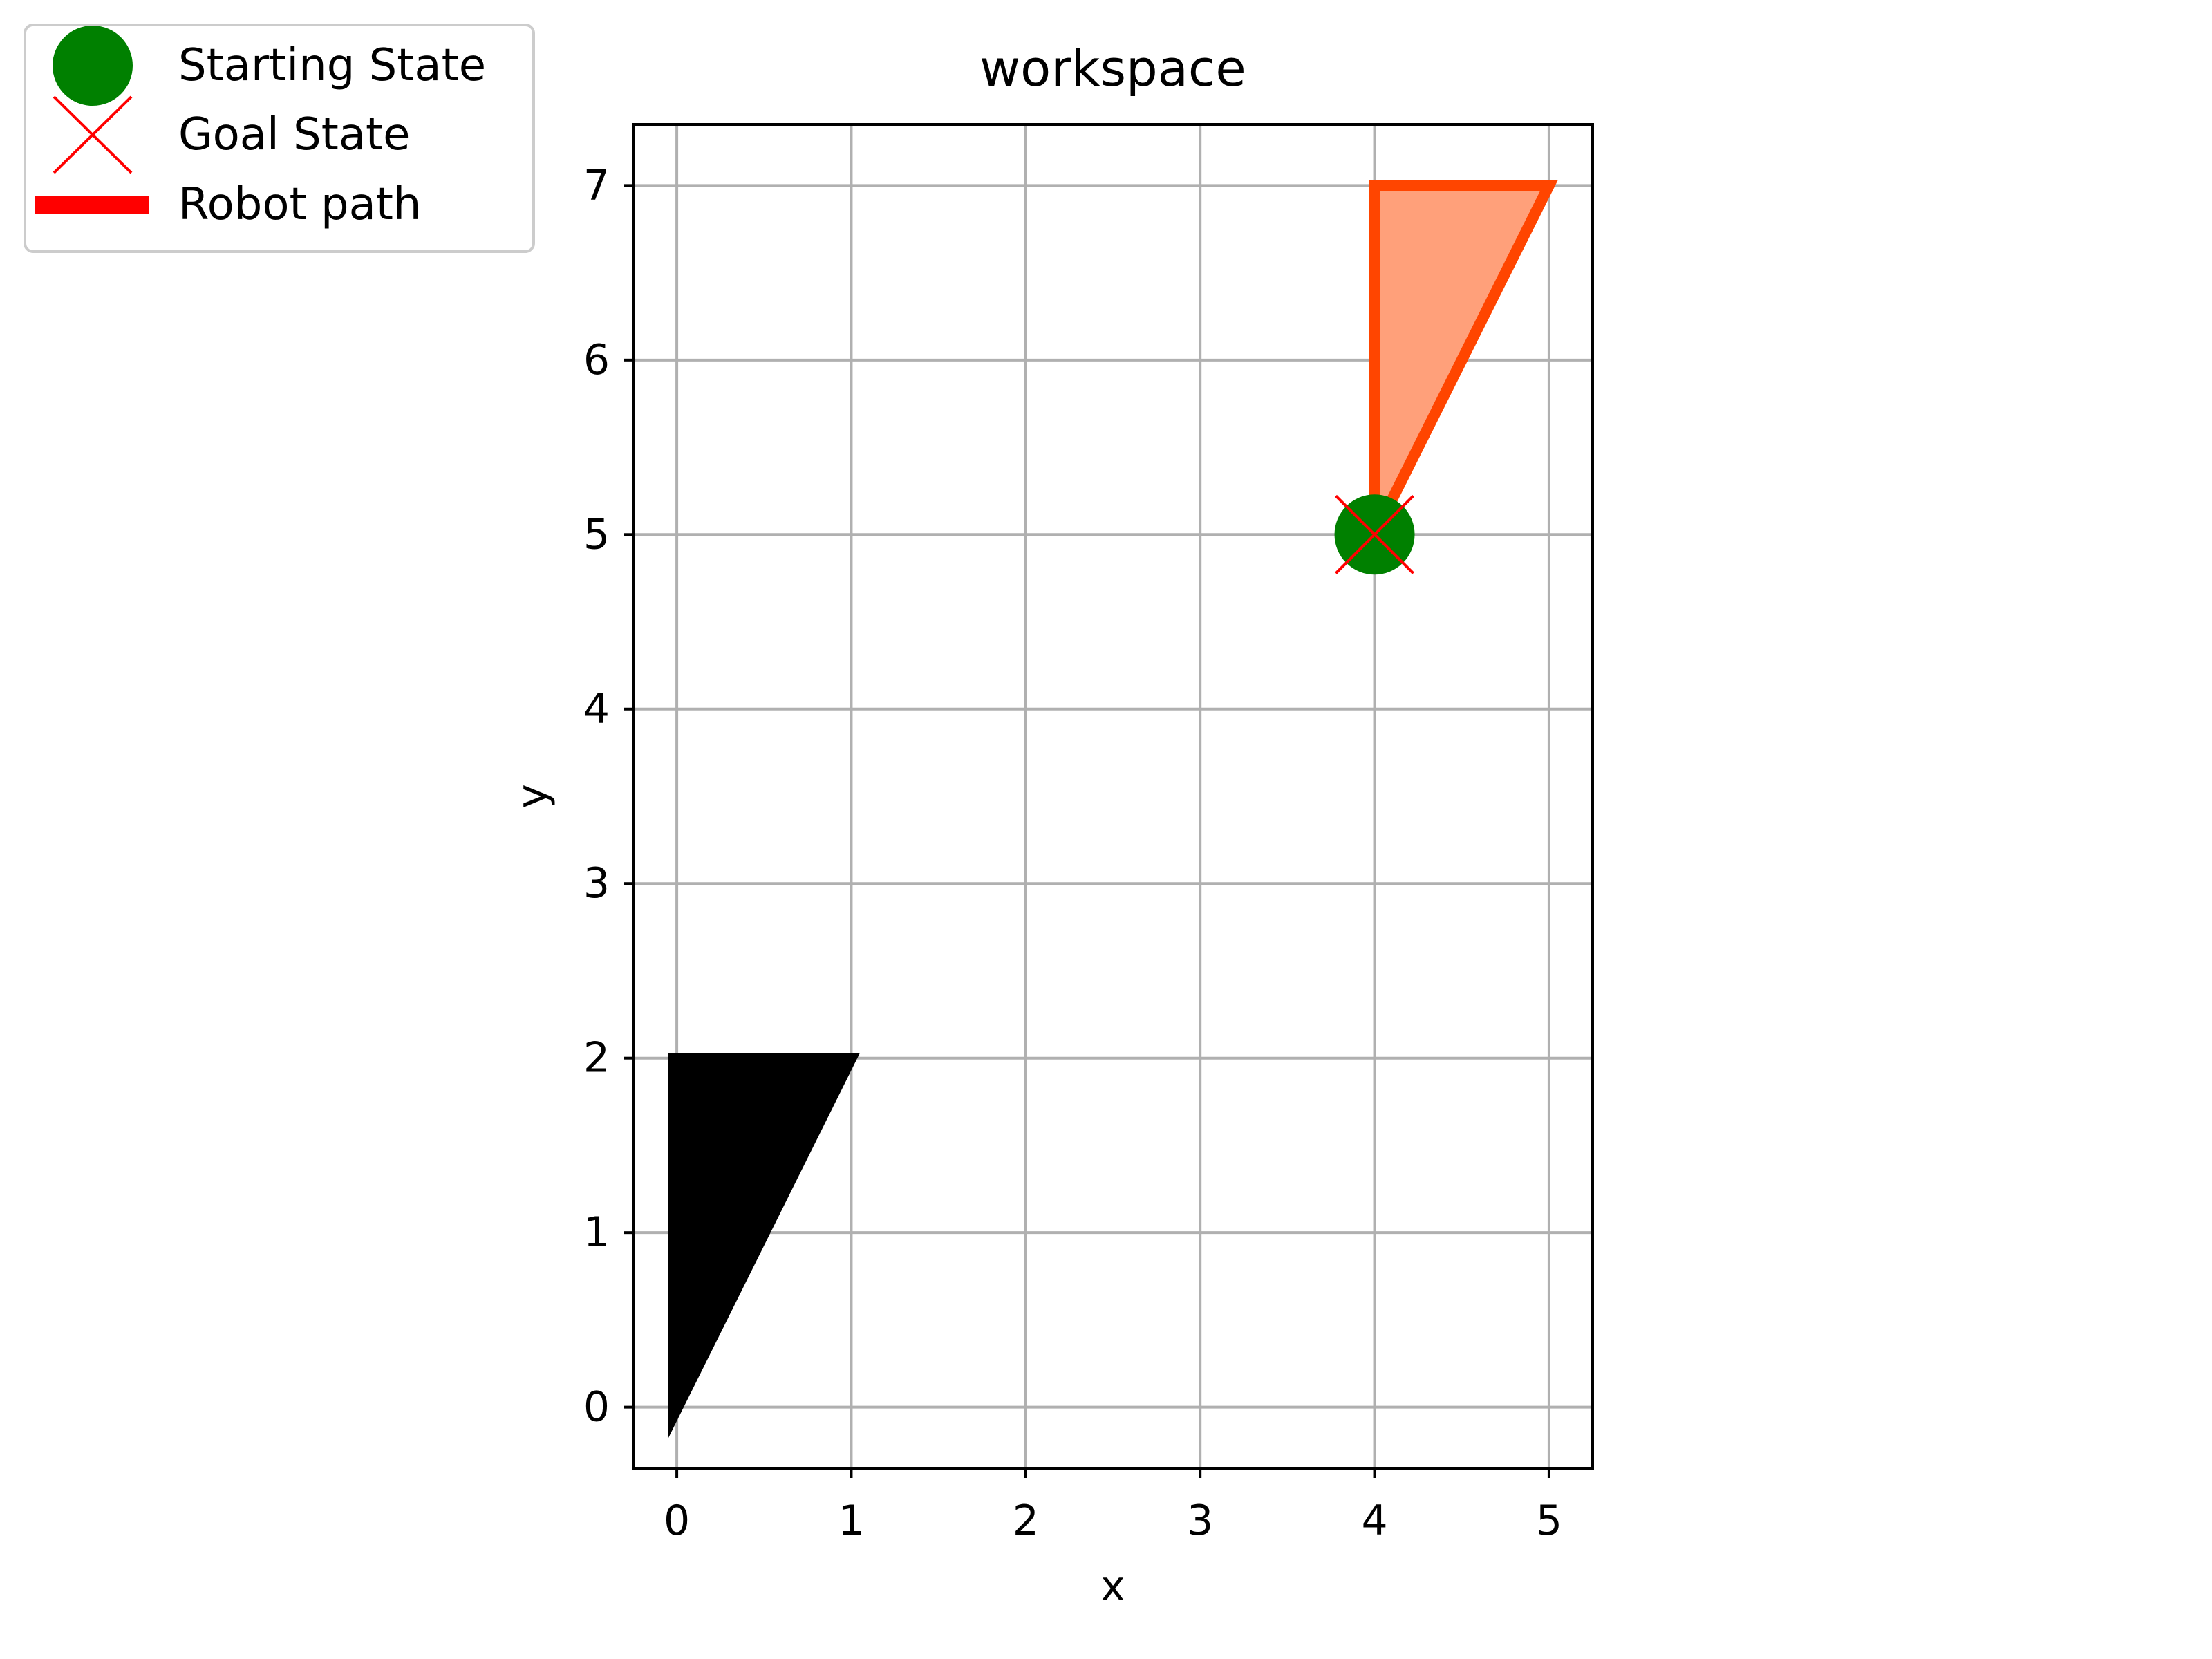 The image size is (2212, 1659). Describe the element at coordinates (1112, 1586) in the screenshot. I see `x-axis-label: x` at that location.